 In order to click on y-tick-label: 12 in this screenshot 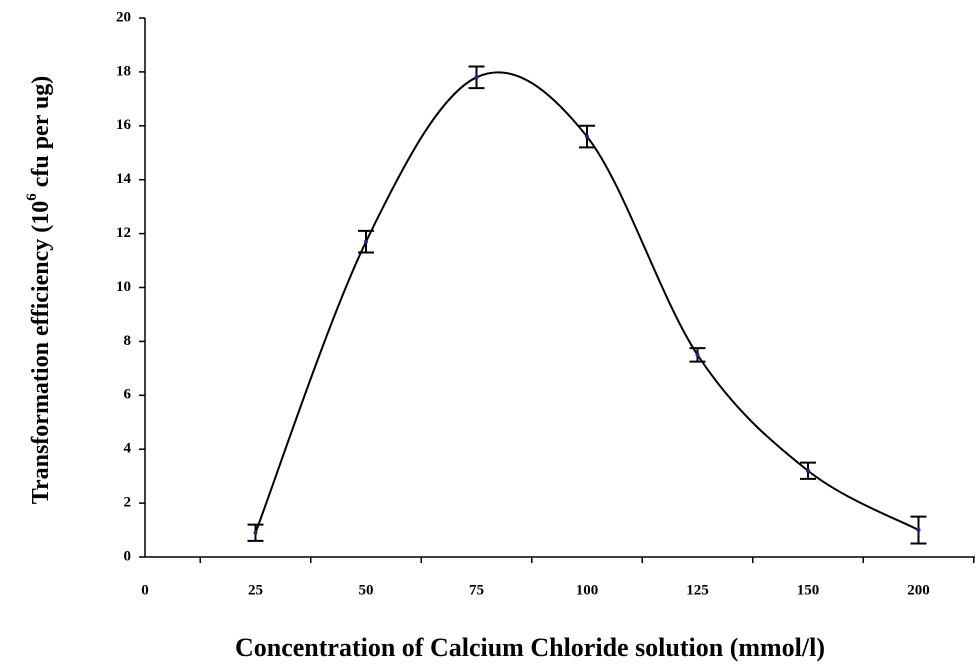, I will do `click(123, 233)`.